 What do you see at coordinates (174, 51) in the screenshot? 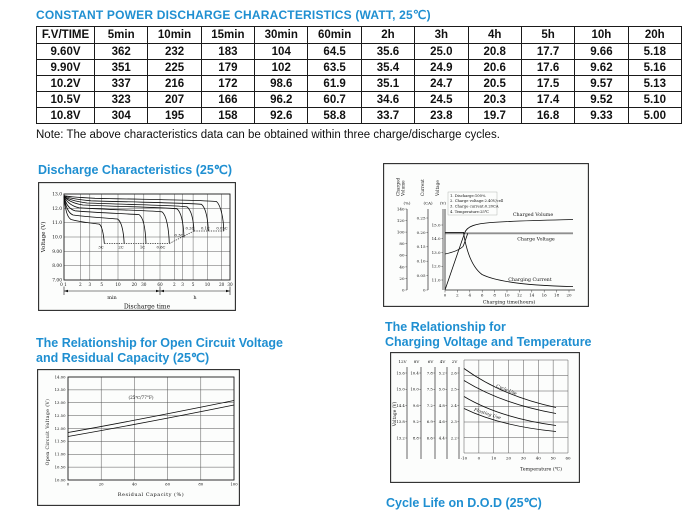
I see `value-cell: 232` at bounding box center [174, 51].